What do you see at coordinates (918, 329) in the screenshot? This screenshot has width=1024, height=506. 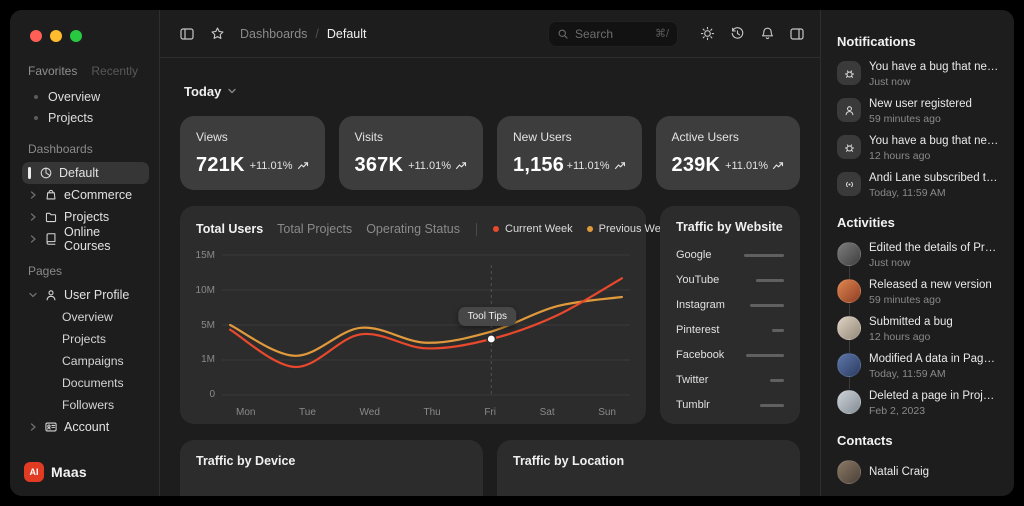 I see `activity-item: Submitted a bug 12 hours ago` at bounding box center [918, 329].